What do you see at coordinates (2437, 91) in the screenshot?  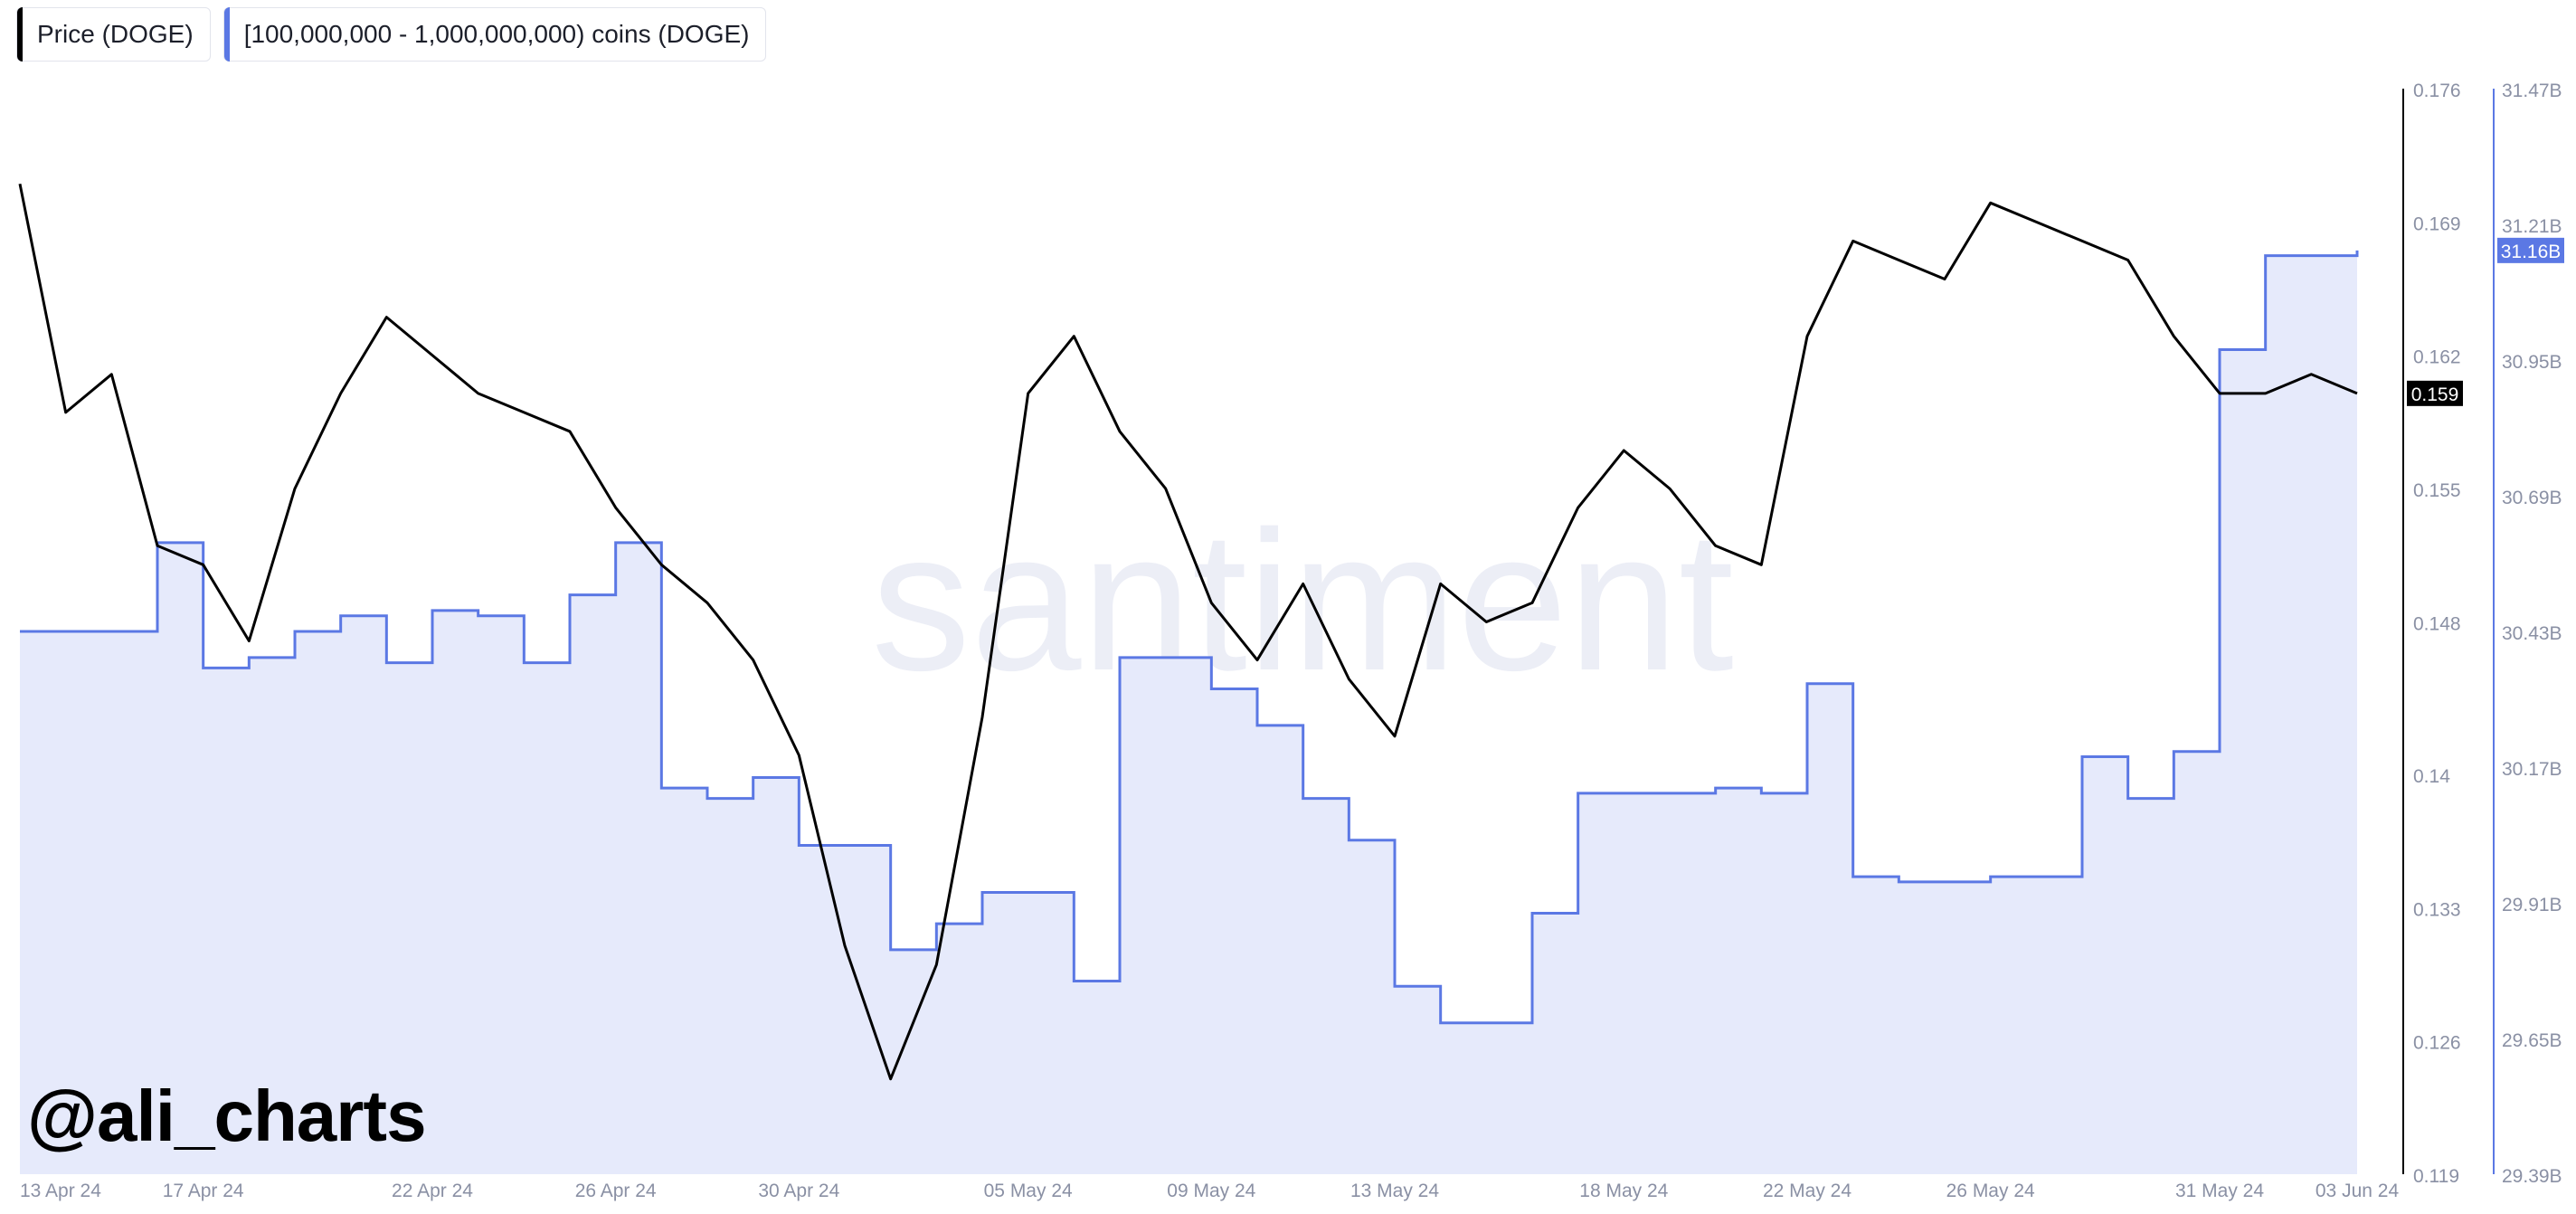 I see `price-tick-label: 0.176` at bounding box center [2437, 91].